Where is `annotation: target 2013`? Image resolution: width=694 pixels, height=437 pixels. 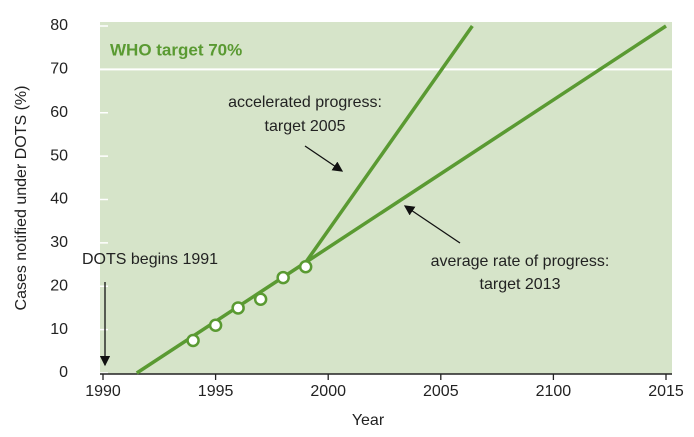
annotation: target 2013 is located at coordinates (520, 284).